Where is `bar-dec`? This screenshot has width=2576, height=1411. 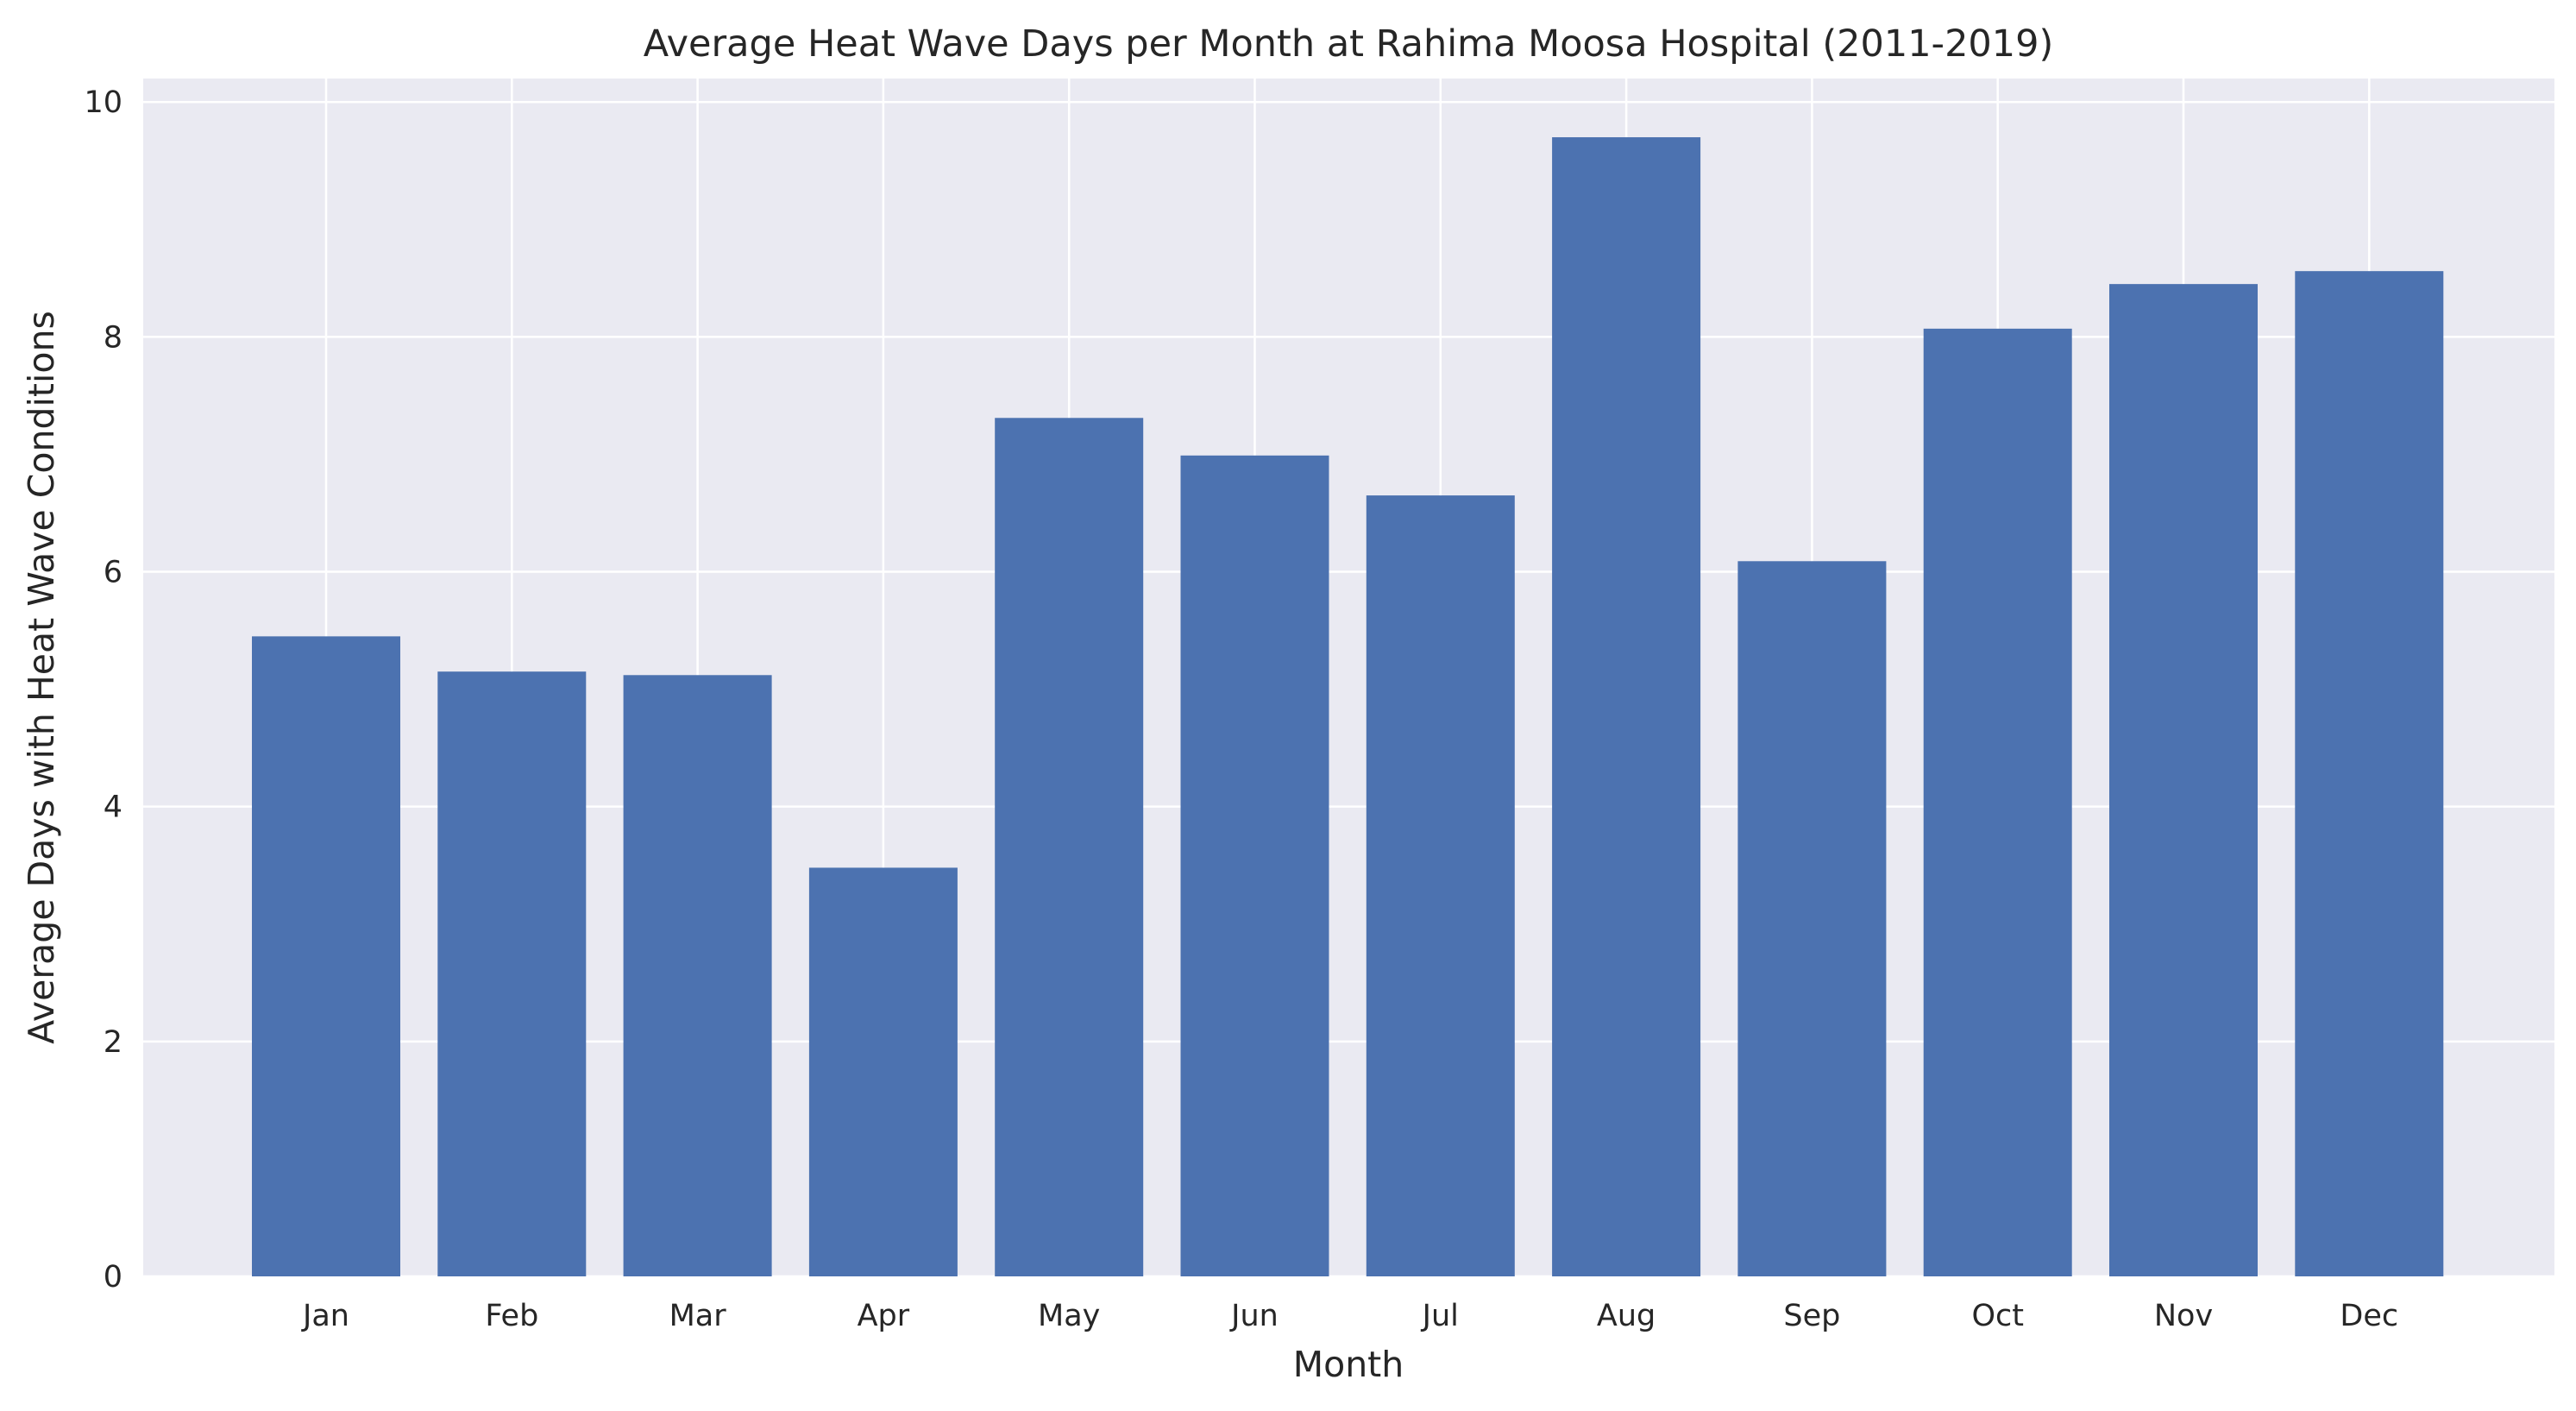 bar-dec is located at coordinates (2369, 773).